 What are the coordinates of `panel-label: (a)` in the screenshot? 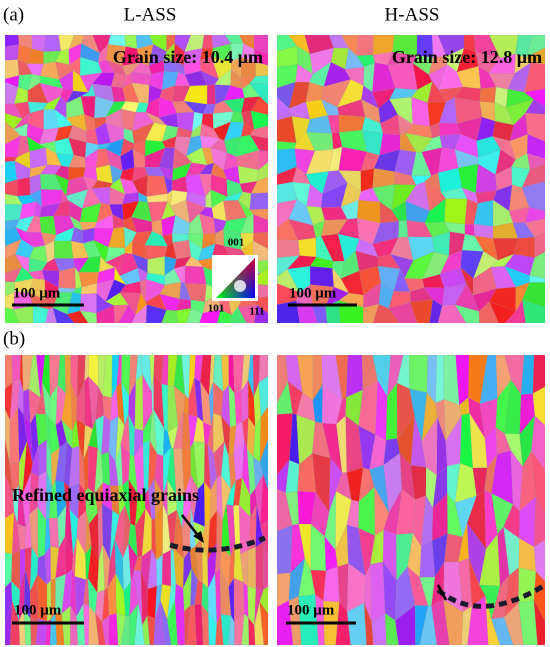 It's located at (13, 14).